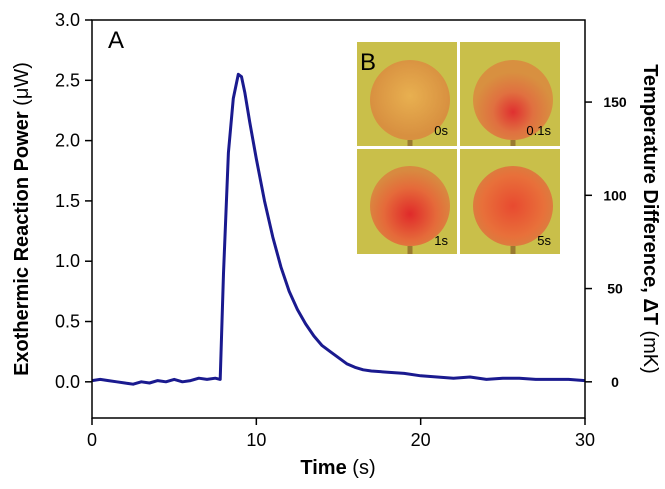  What do you see at coordinates (22, 243) in the screenshot?
I see `y-label: Exothermic Reaction Power` at bounding box center [22, 243].